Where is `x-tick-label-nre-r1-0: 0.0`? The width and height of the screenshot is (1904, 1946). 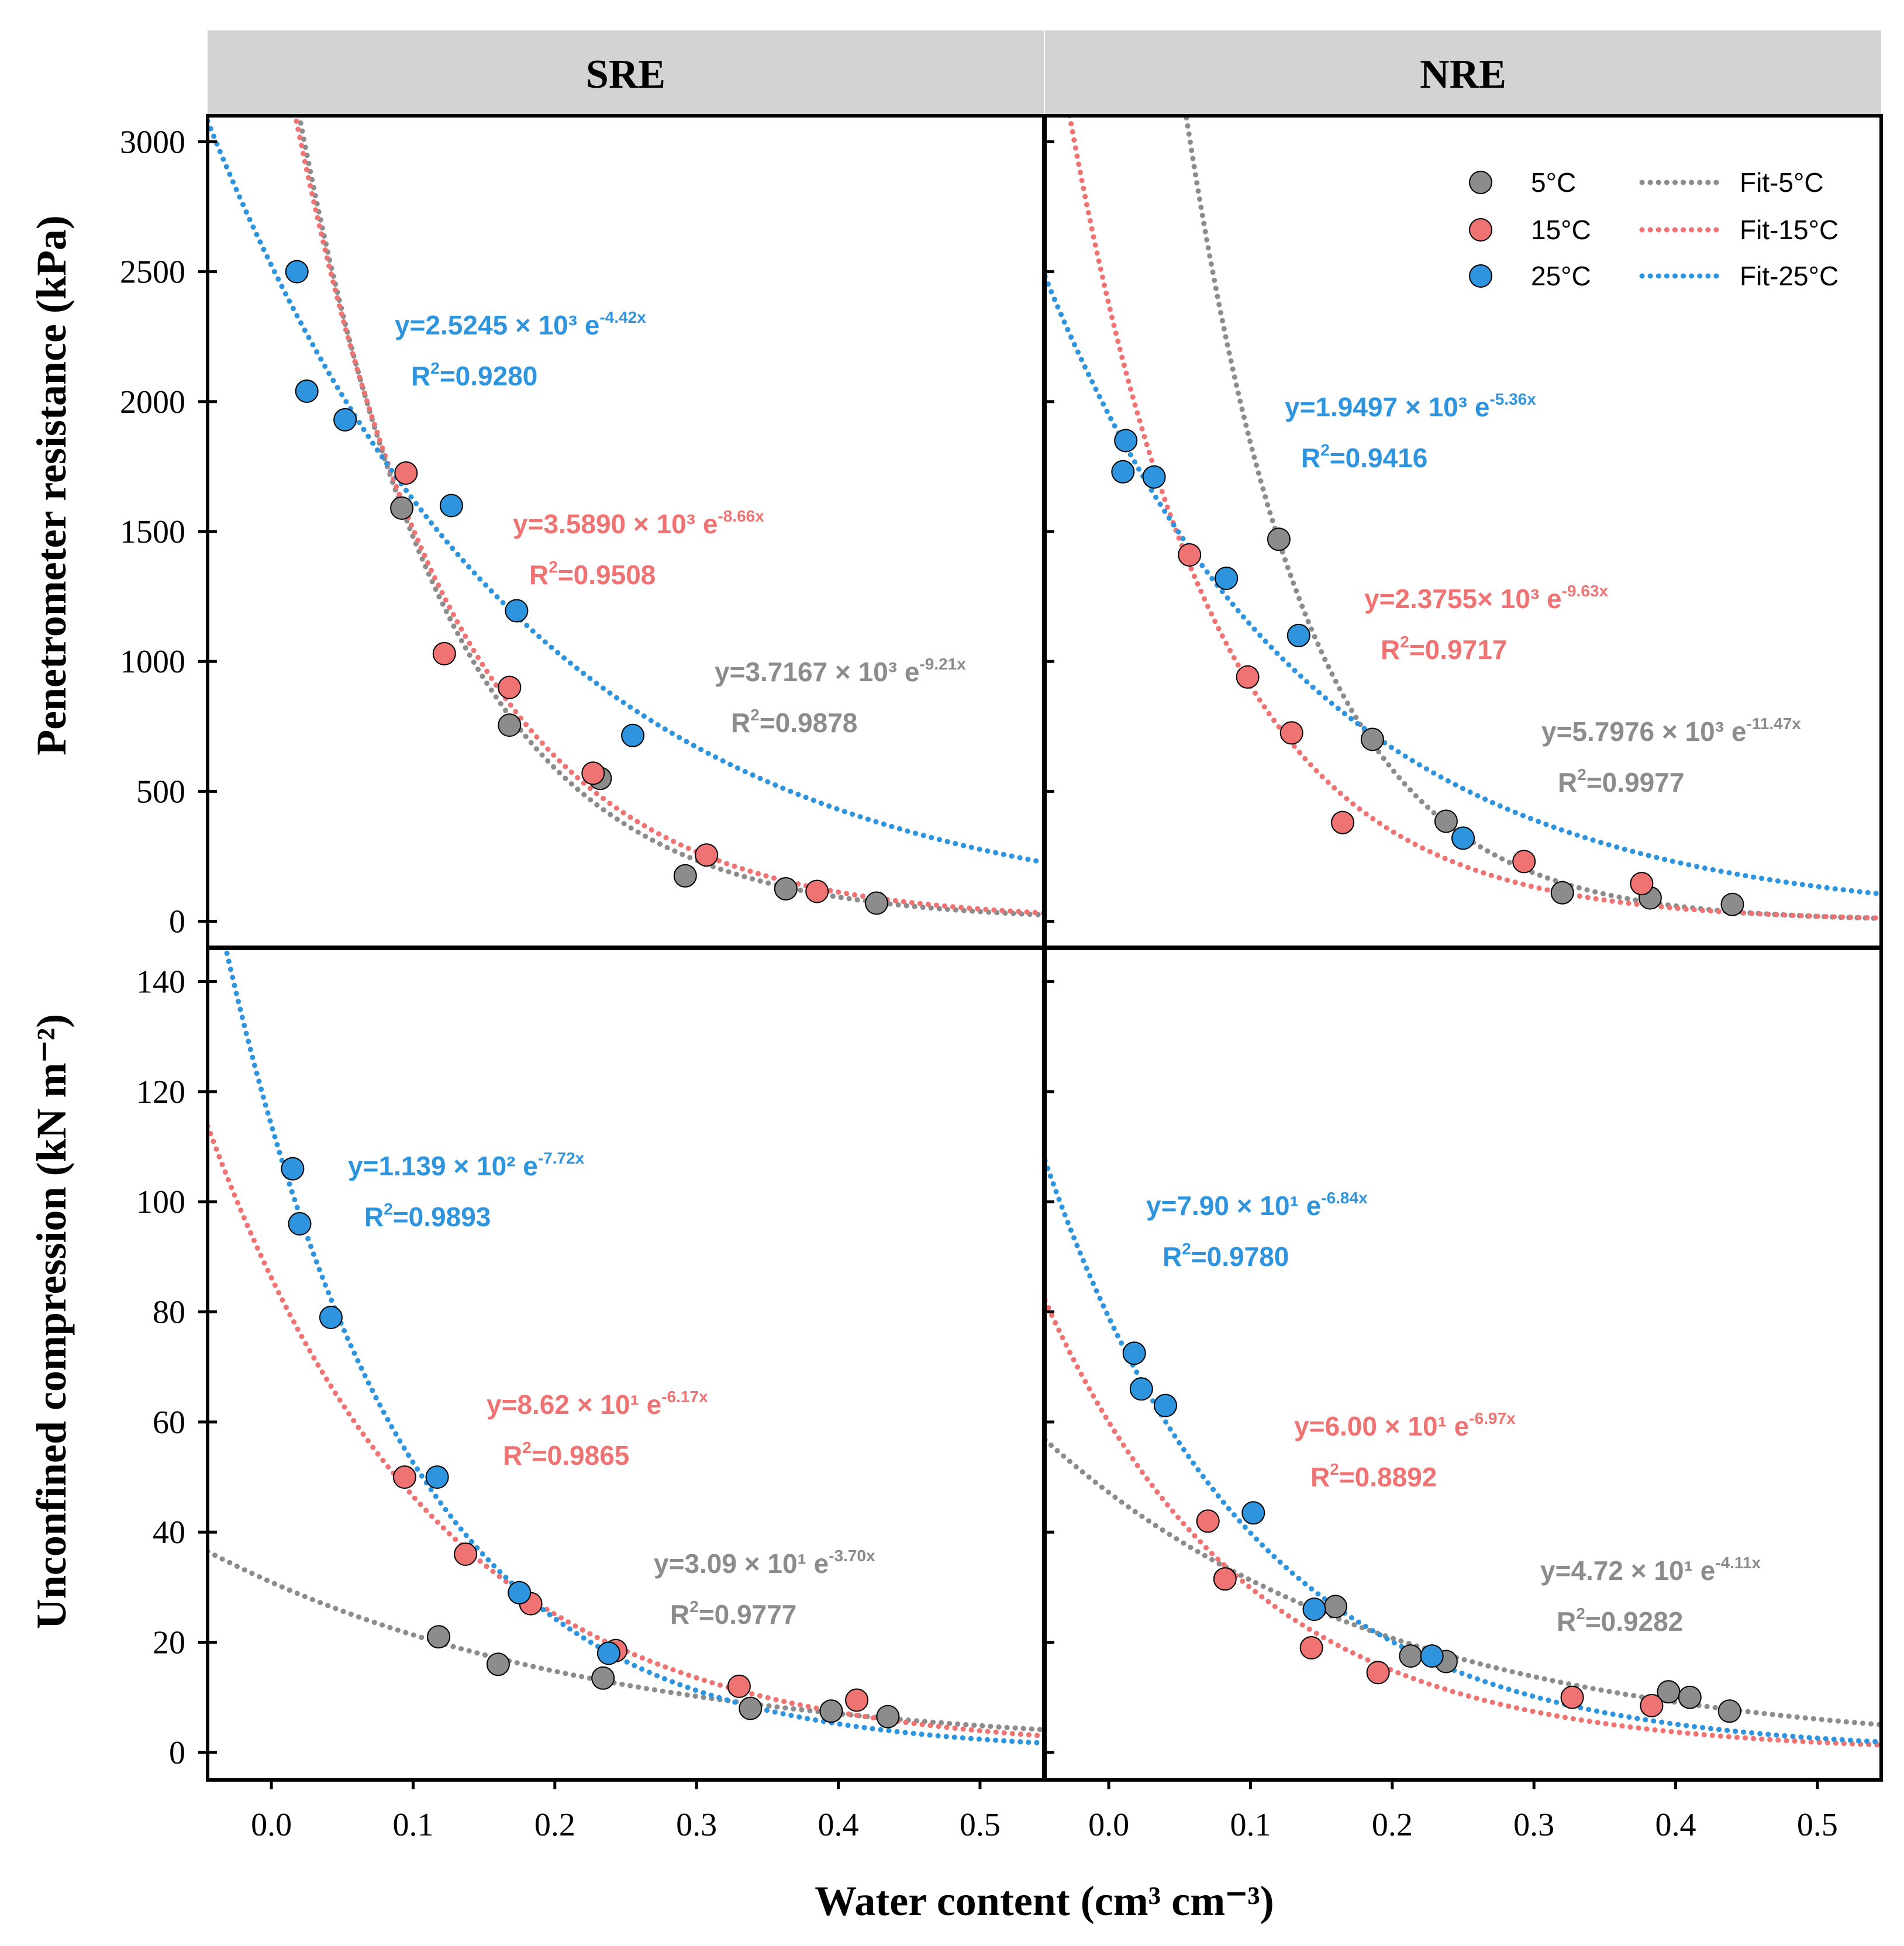
x-tick-label-nre-r1-0: 0.0 is located at coordinates (1108, 1825).